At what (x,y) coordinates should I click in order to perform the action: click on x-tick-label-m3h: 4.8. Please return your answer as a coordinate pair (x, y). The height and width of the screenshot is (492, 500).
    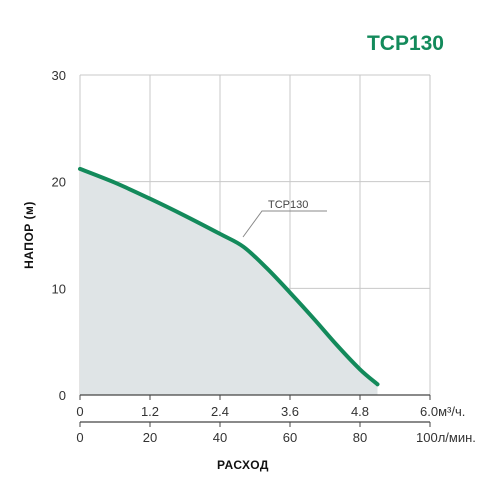
    Looking at the image, I should click on (360, 411).